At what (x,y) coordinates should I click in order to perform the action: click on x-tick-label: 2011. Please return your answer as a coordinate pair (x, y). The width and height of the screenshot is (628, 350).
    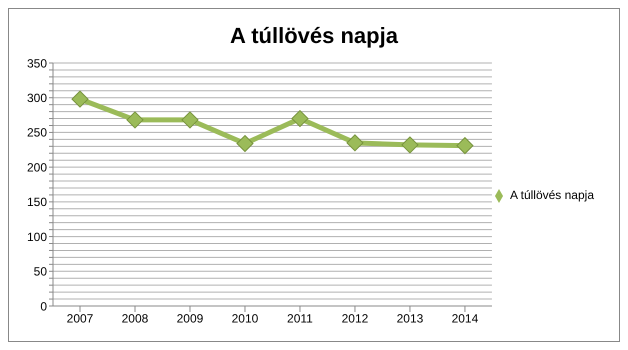
    Looking at the image, I should click on (300, 319).